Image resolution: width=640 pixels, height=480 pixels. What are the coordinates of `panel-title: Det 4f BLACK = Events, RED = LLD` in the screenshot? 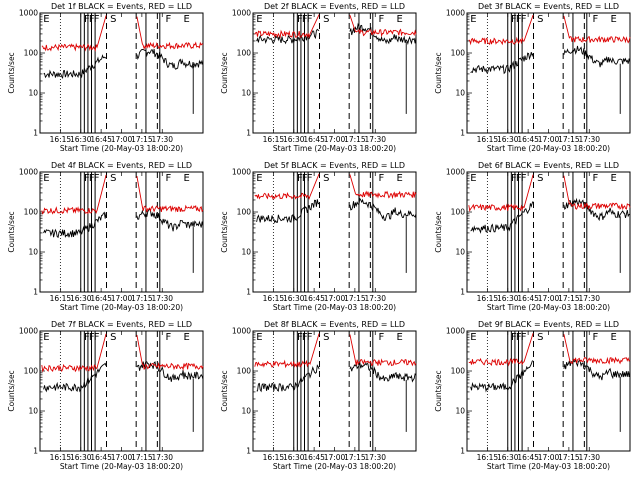 It's located at (121, 165).